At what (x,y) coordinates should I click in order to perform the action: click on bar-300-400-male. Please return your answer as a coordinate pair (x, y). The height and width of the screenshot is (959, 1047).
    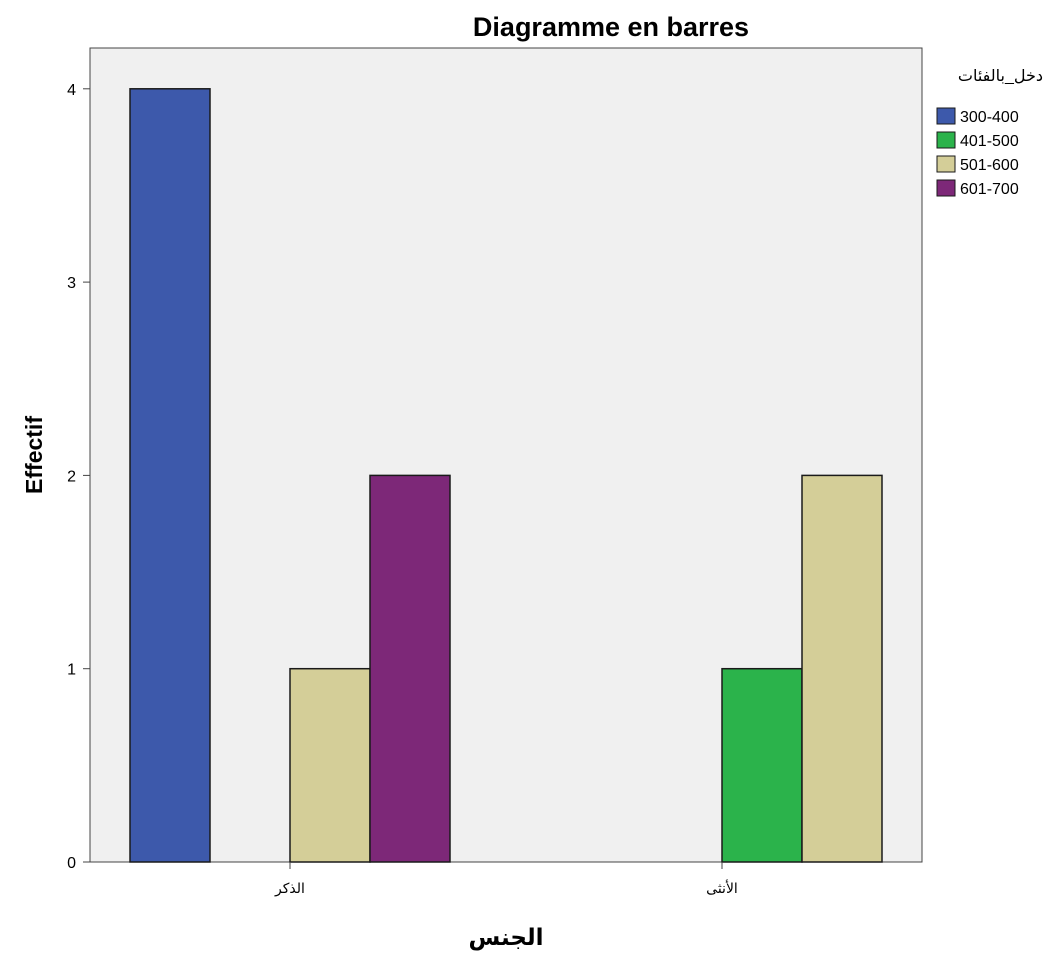
    Looking at the image, I should click on (170, 475).